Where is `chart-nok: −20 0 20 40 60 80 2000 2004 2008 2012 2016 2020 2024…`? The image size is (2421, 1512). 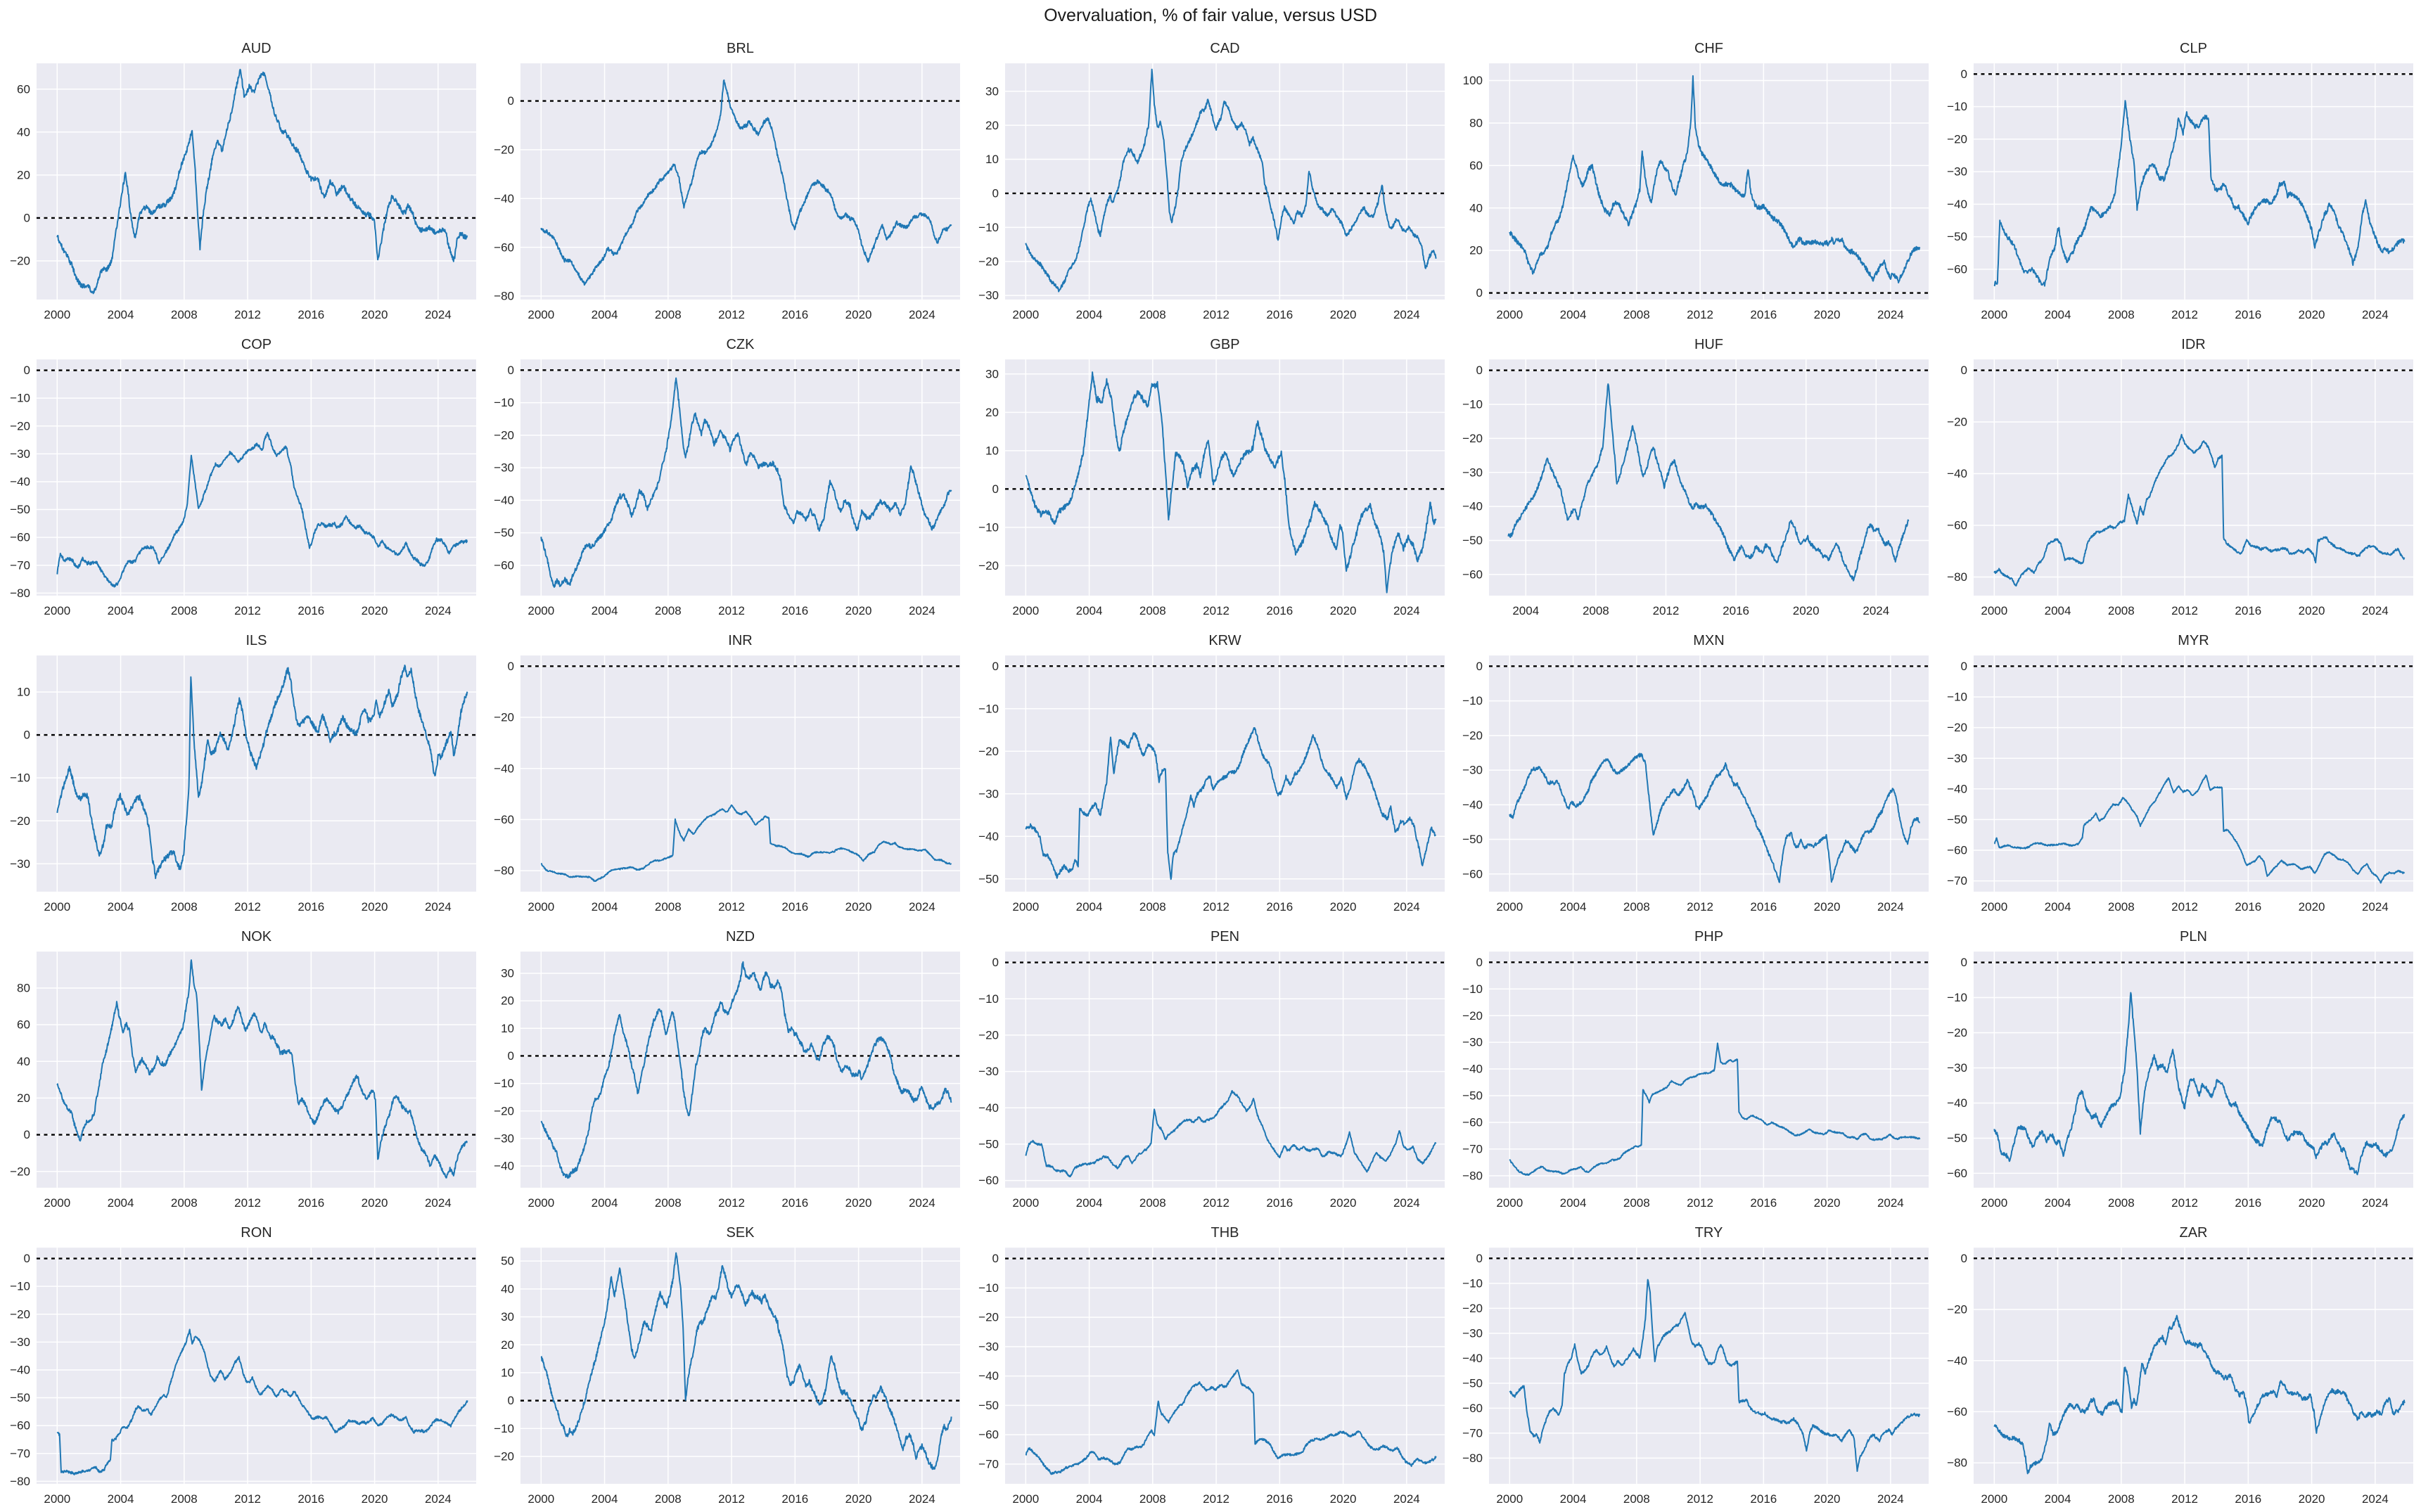
chart-nok: −20 0 20 40 60 80 2000 2004 2008 2012 2016 2020 2024… is located at coordinates (243, 1069).